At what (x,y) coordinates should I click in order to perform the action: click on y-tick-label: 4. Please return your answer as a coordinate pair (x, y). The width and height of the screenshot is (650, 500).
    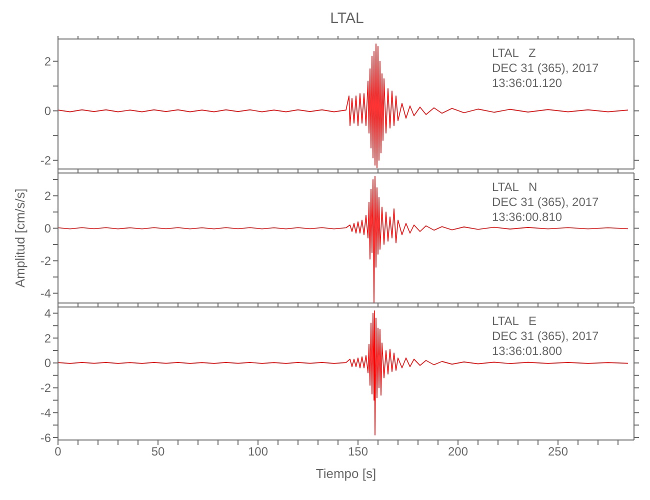
    Looking at the image, I should click on (48, 313).